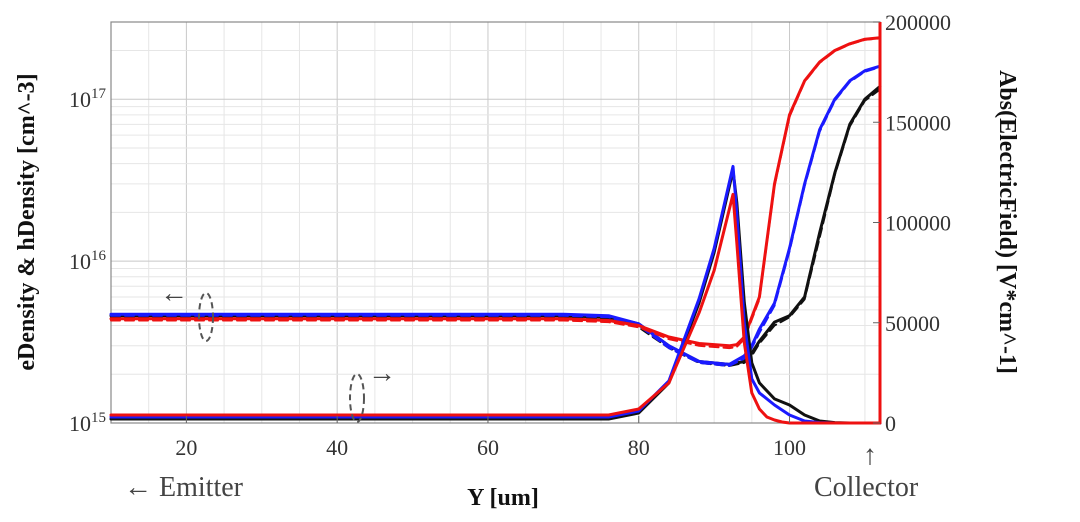 The height and width of the screenshot is (522, 1080). I want to click on y-right-tick-label: 200000, so click(918, 22).